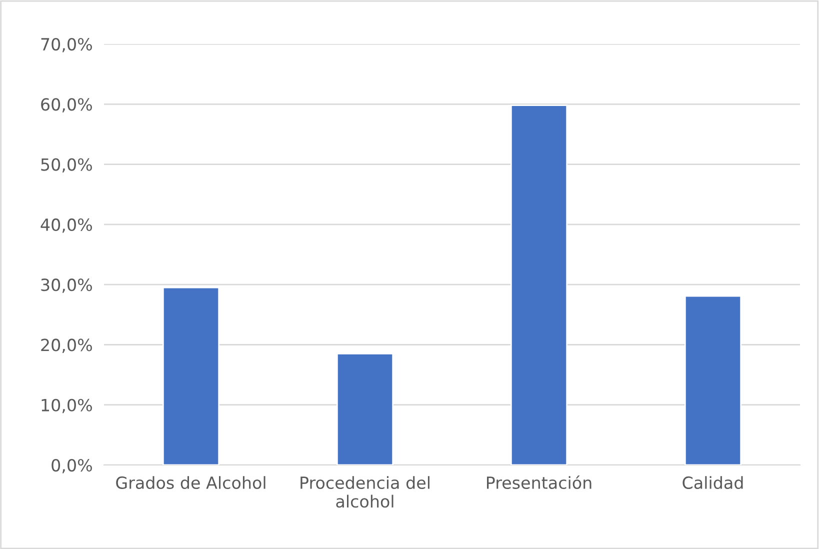  I want to click on y-tick-label: 10,0%, so click(67, 406).